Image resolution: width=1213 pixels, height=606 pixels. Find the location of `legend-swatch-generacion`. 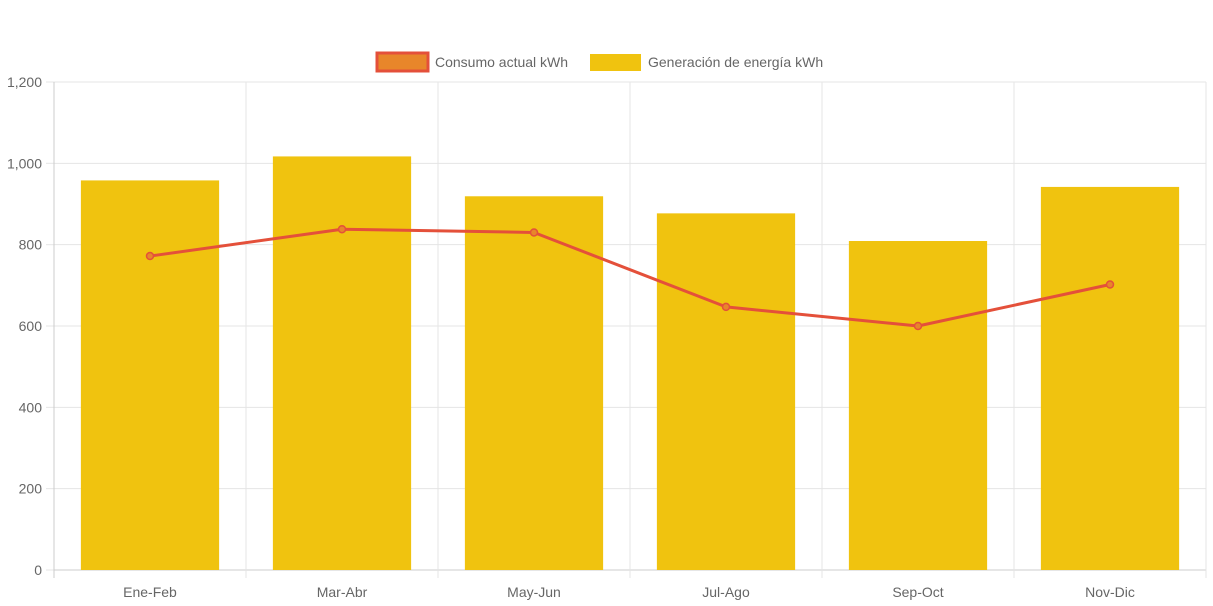

legend-swatch-generacion is located at coordinates (615, 62).